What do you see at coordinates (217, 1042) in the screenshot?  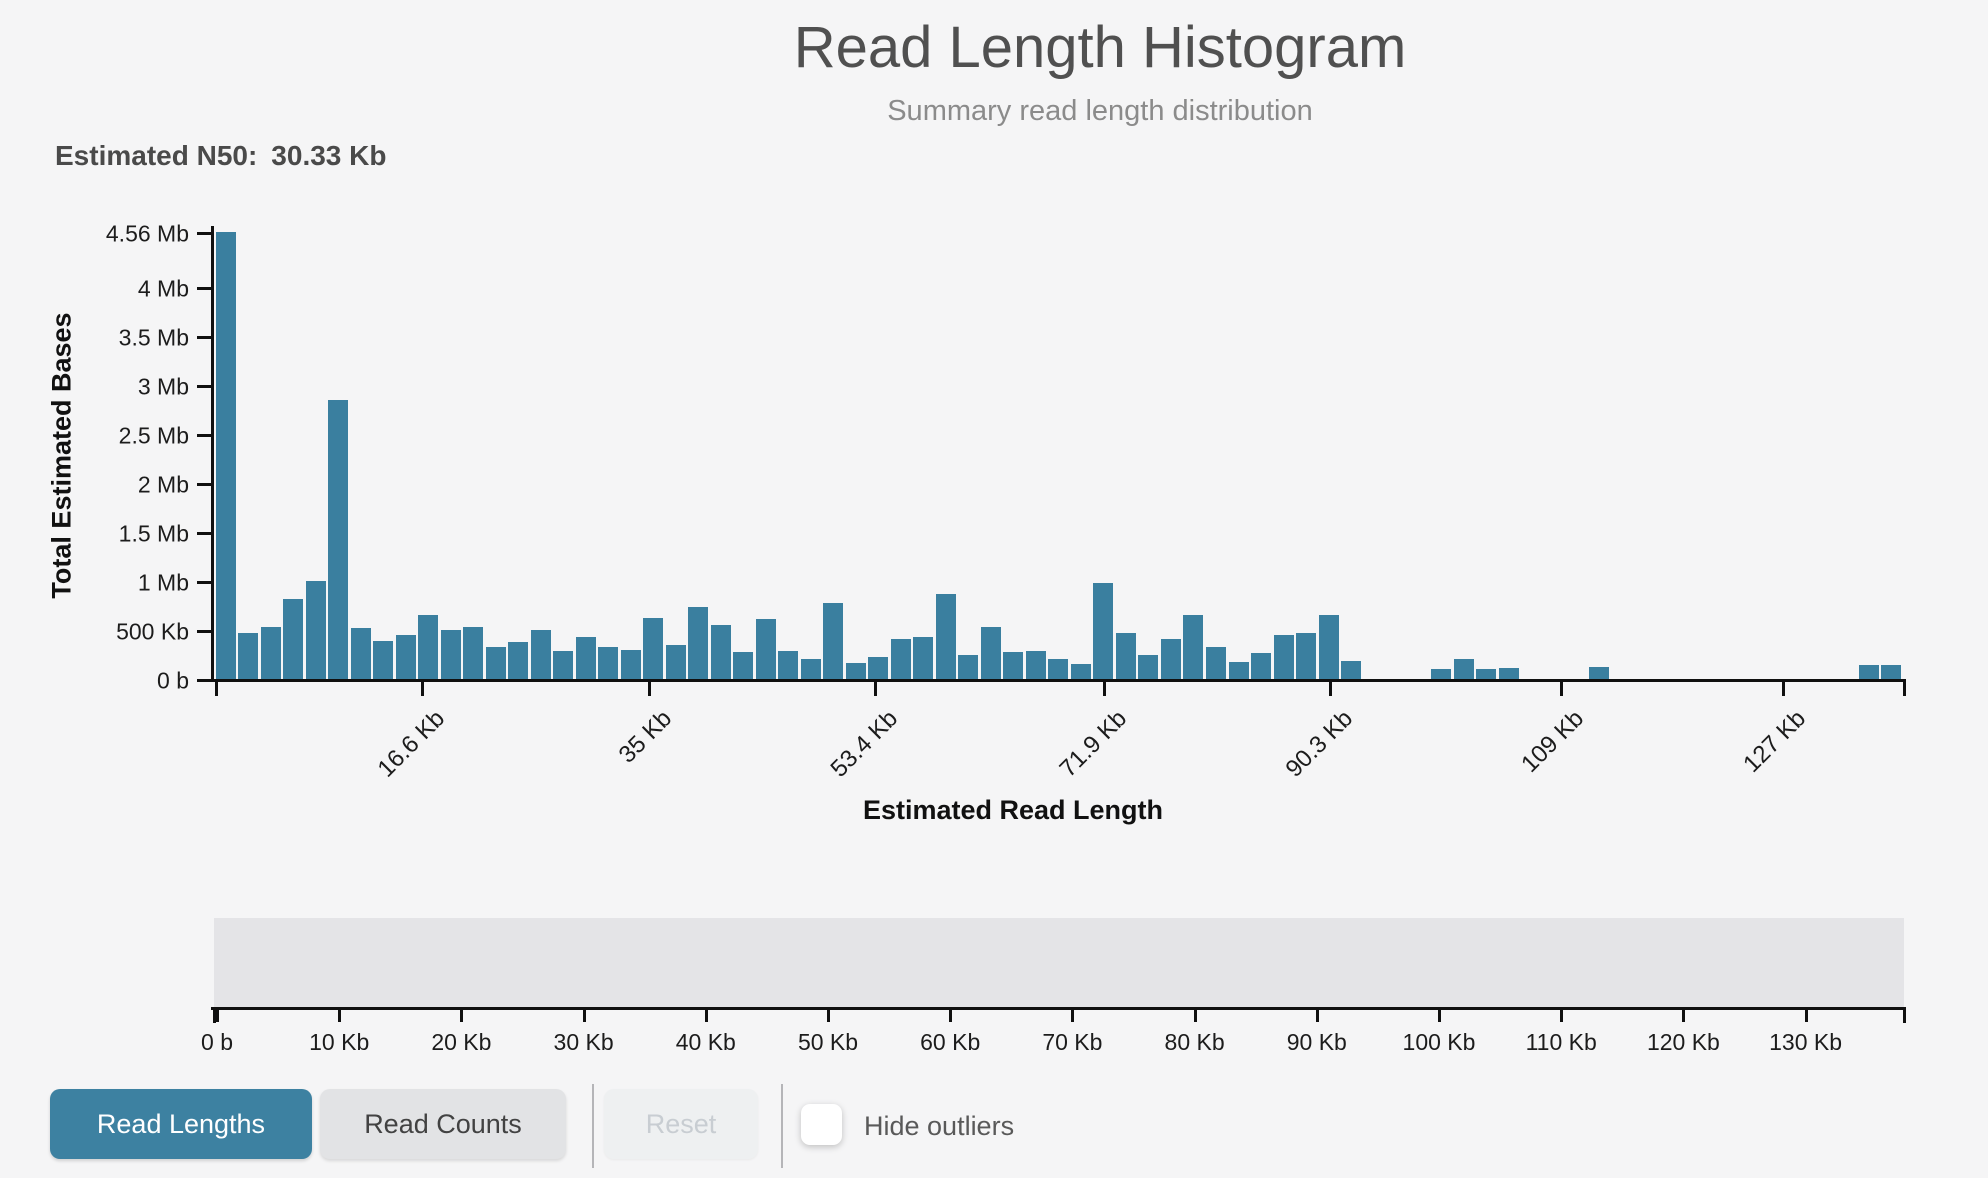 I see `minimap-tick-label: 0 b` at bounding box center [217, 1042].